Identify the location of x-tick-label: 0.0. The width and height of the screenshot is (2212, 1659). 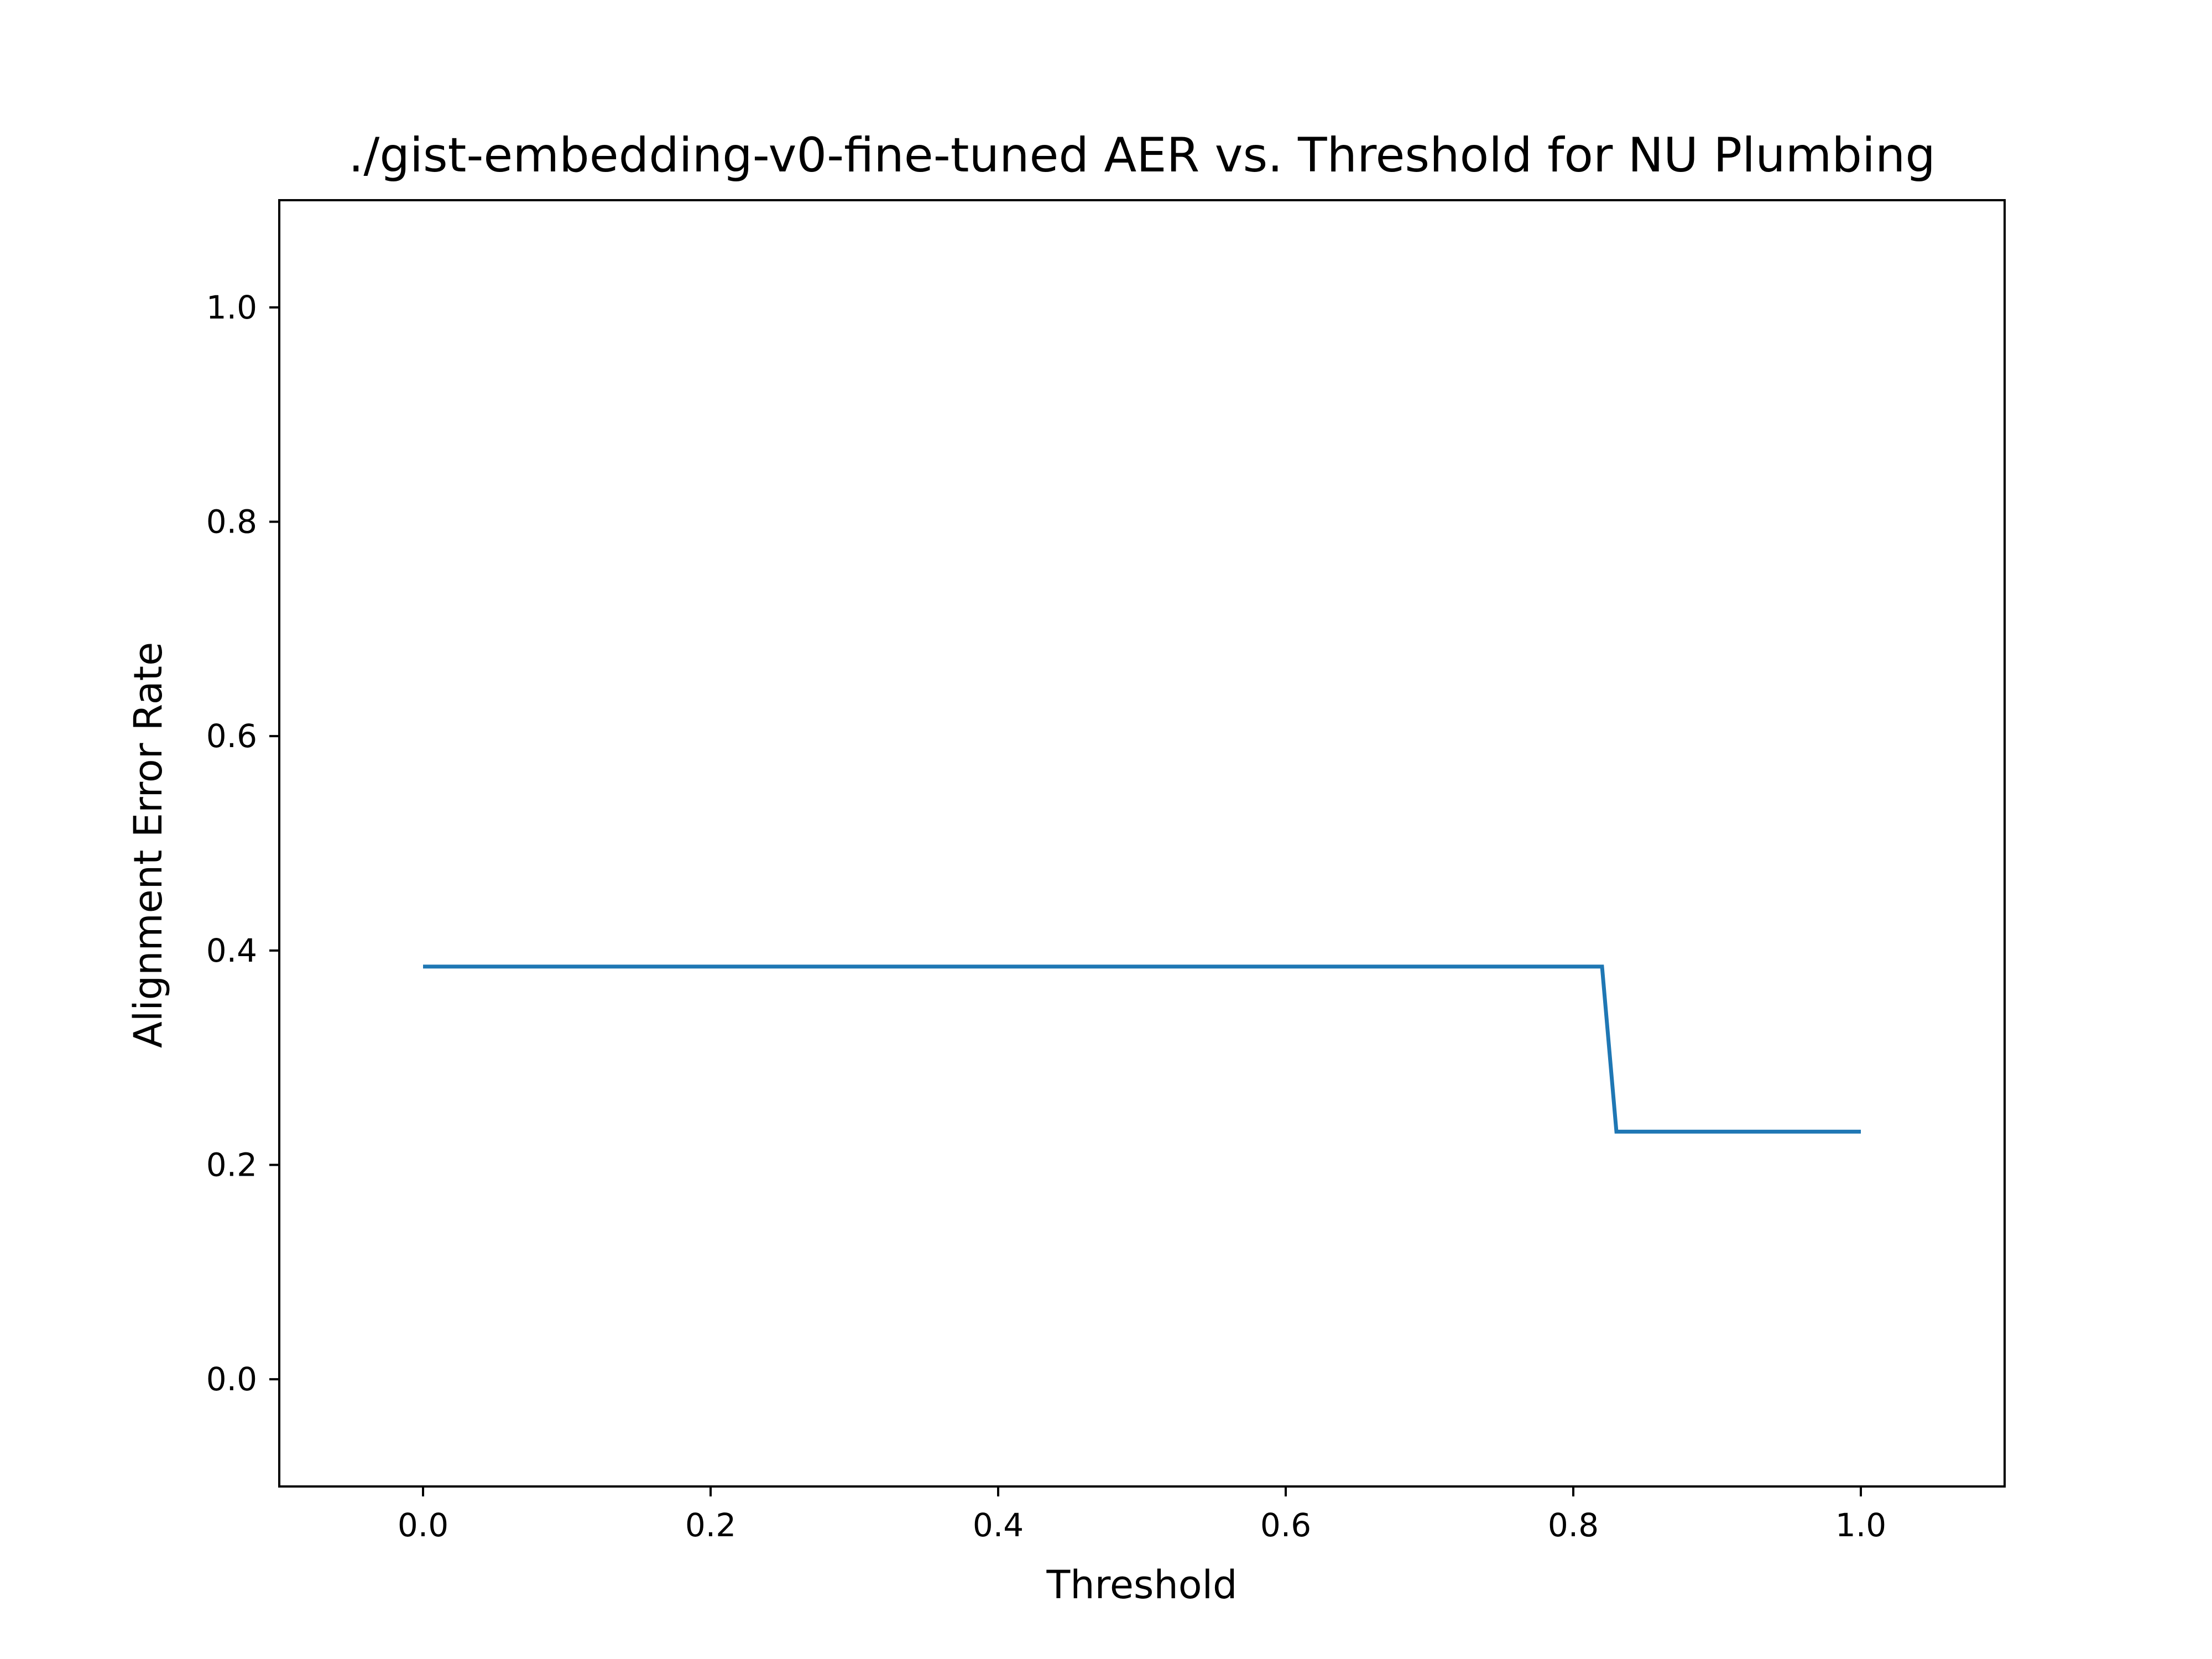
(423, 1525).